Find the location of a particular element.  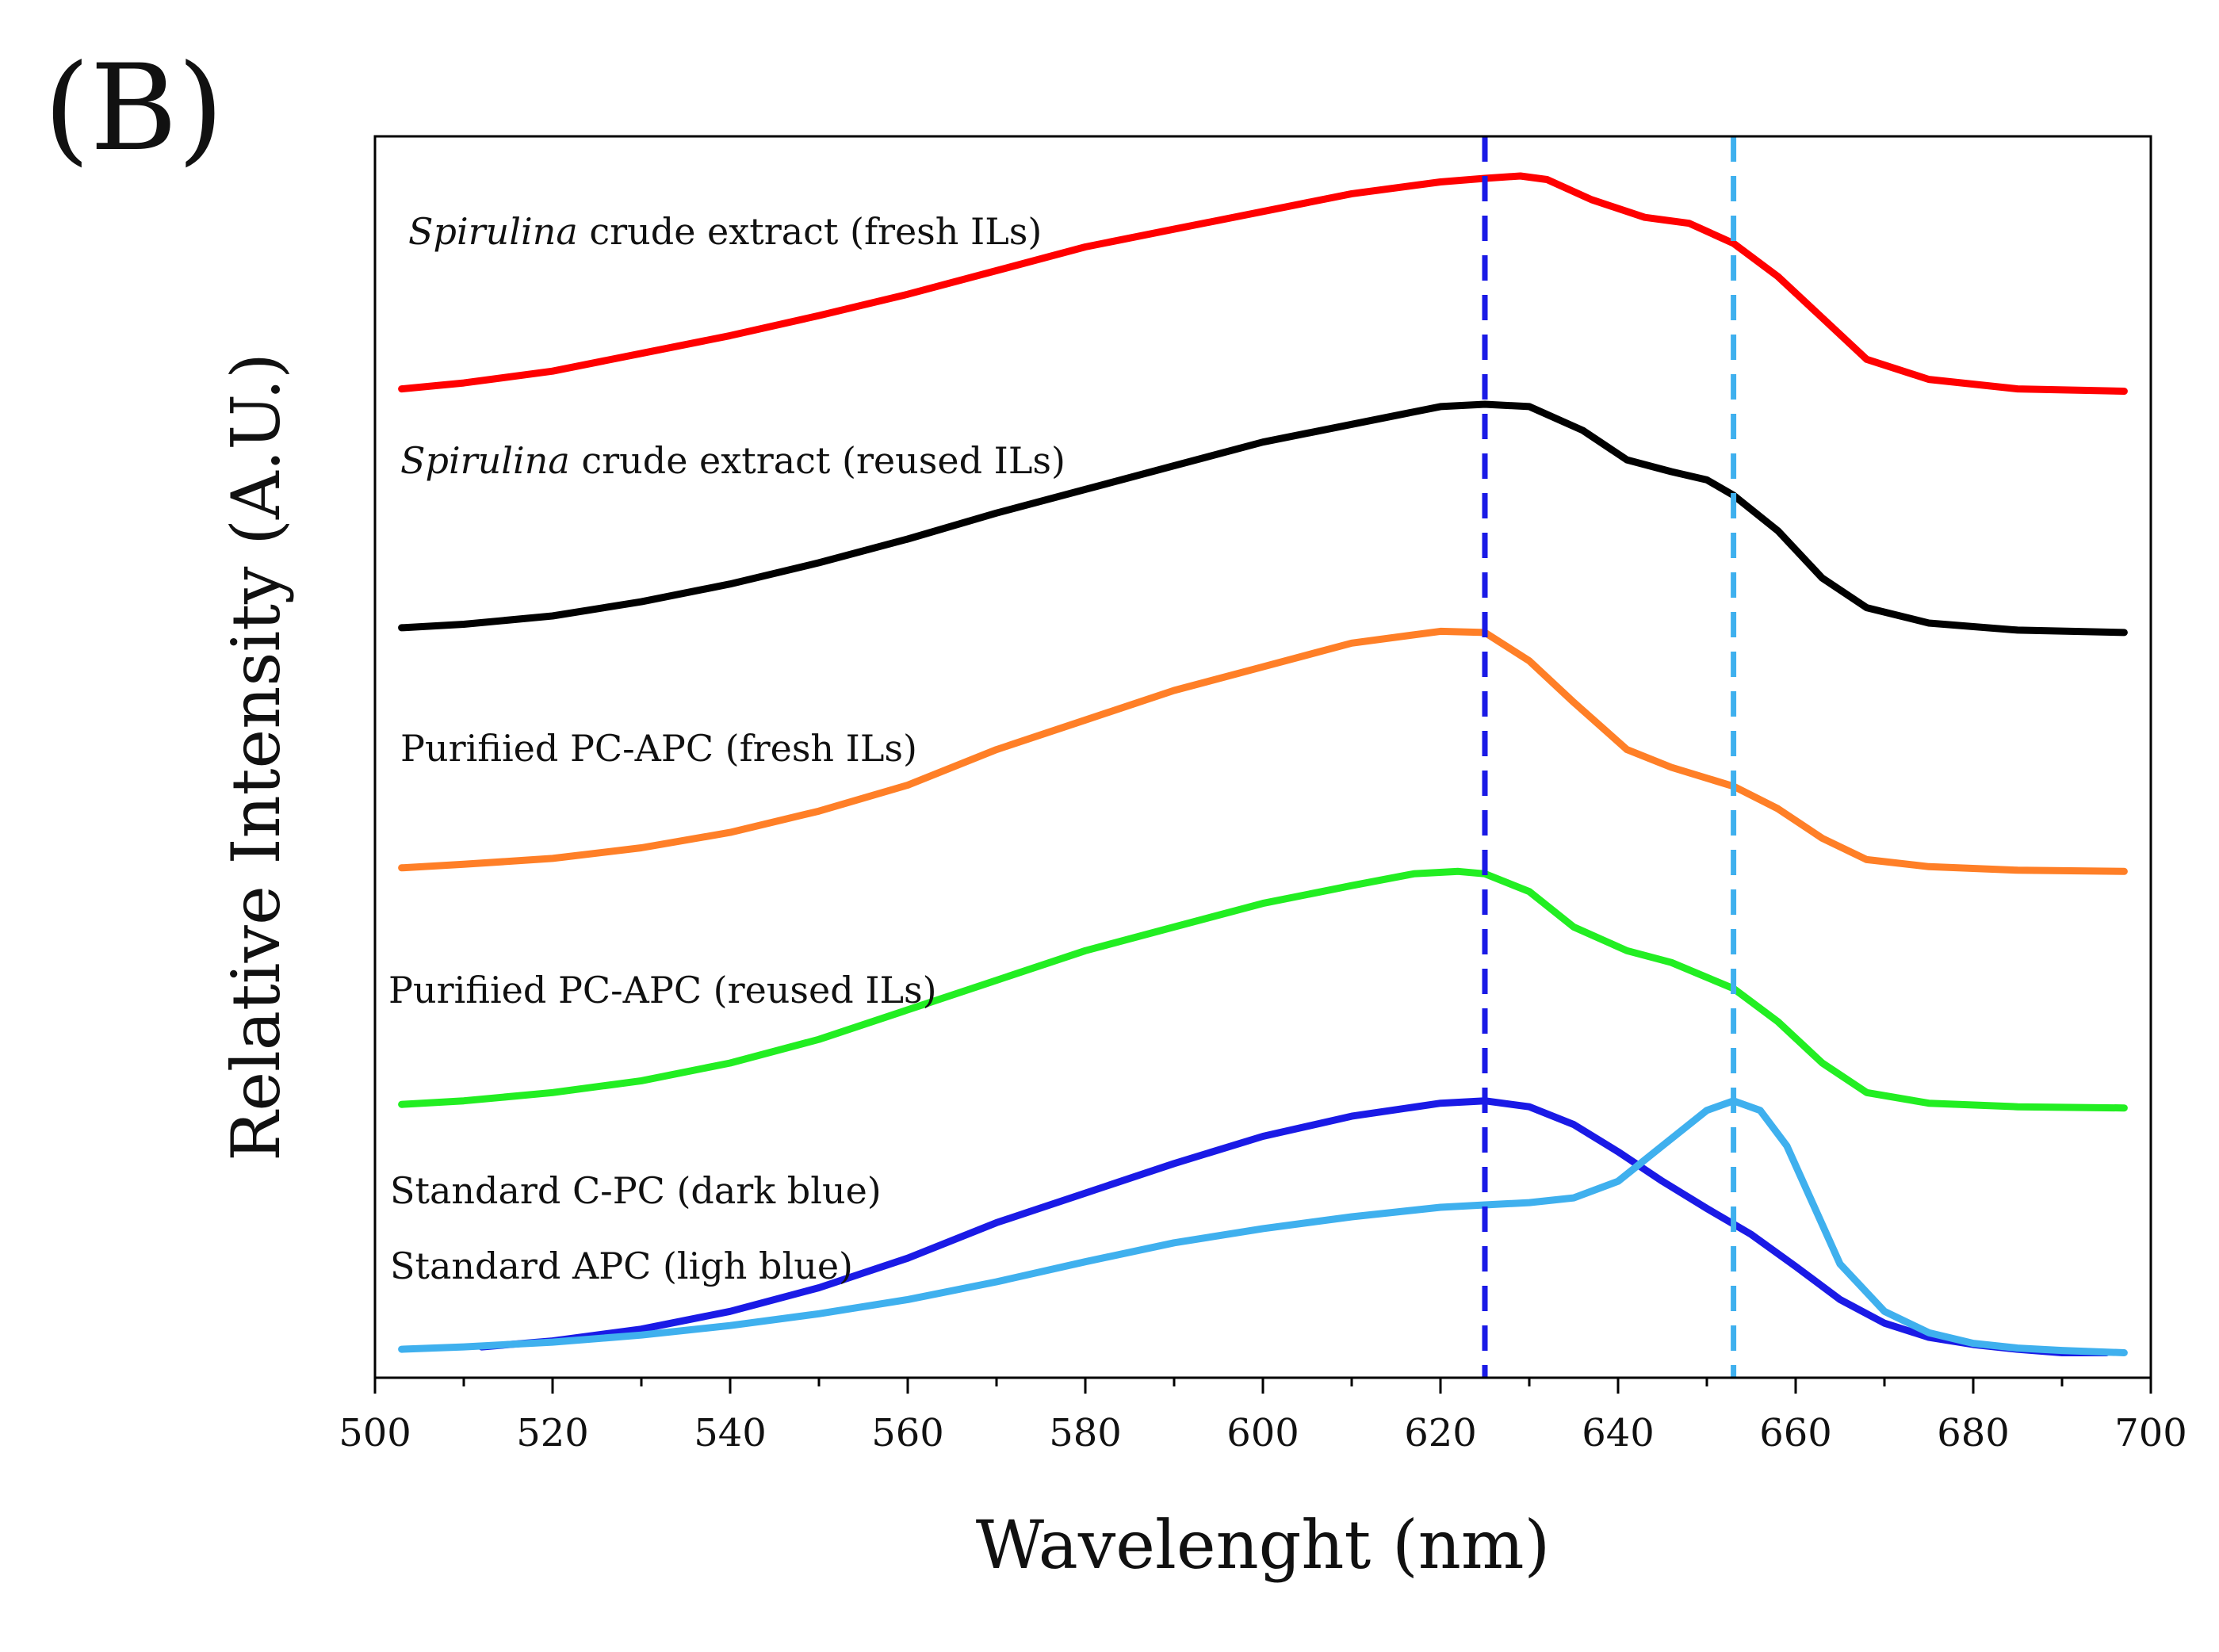

series-label-text: Purifiied PC-APC (fresh ILs) is located at coordinates (658, 749).